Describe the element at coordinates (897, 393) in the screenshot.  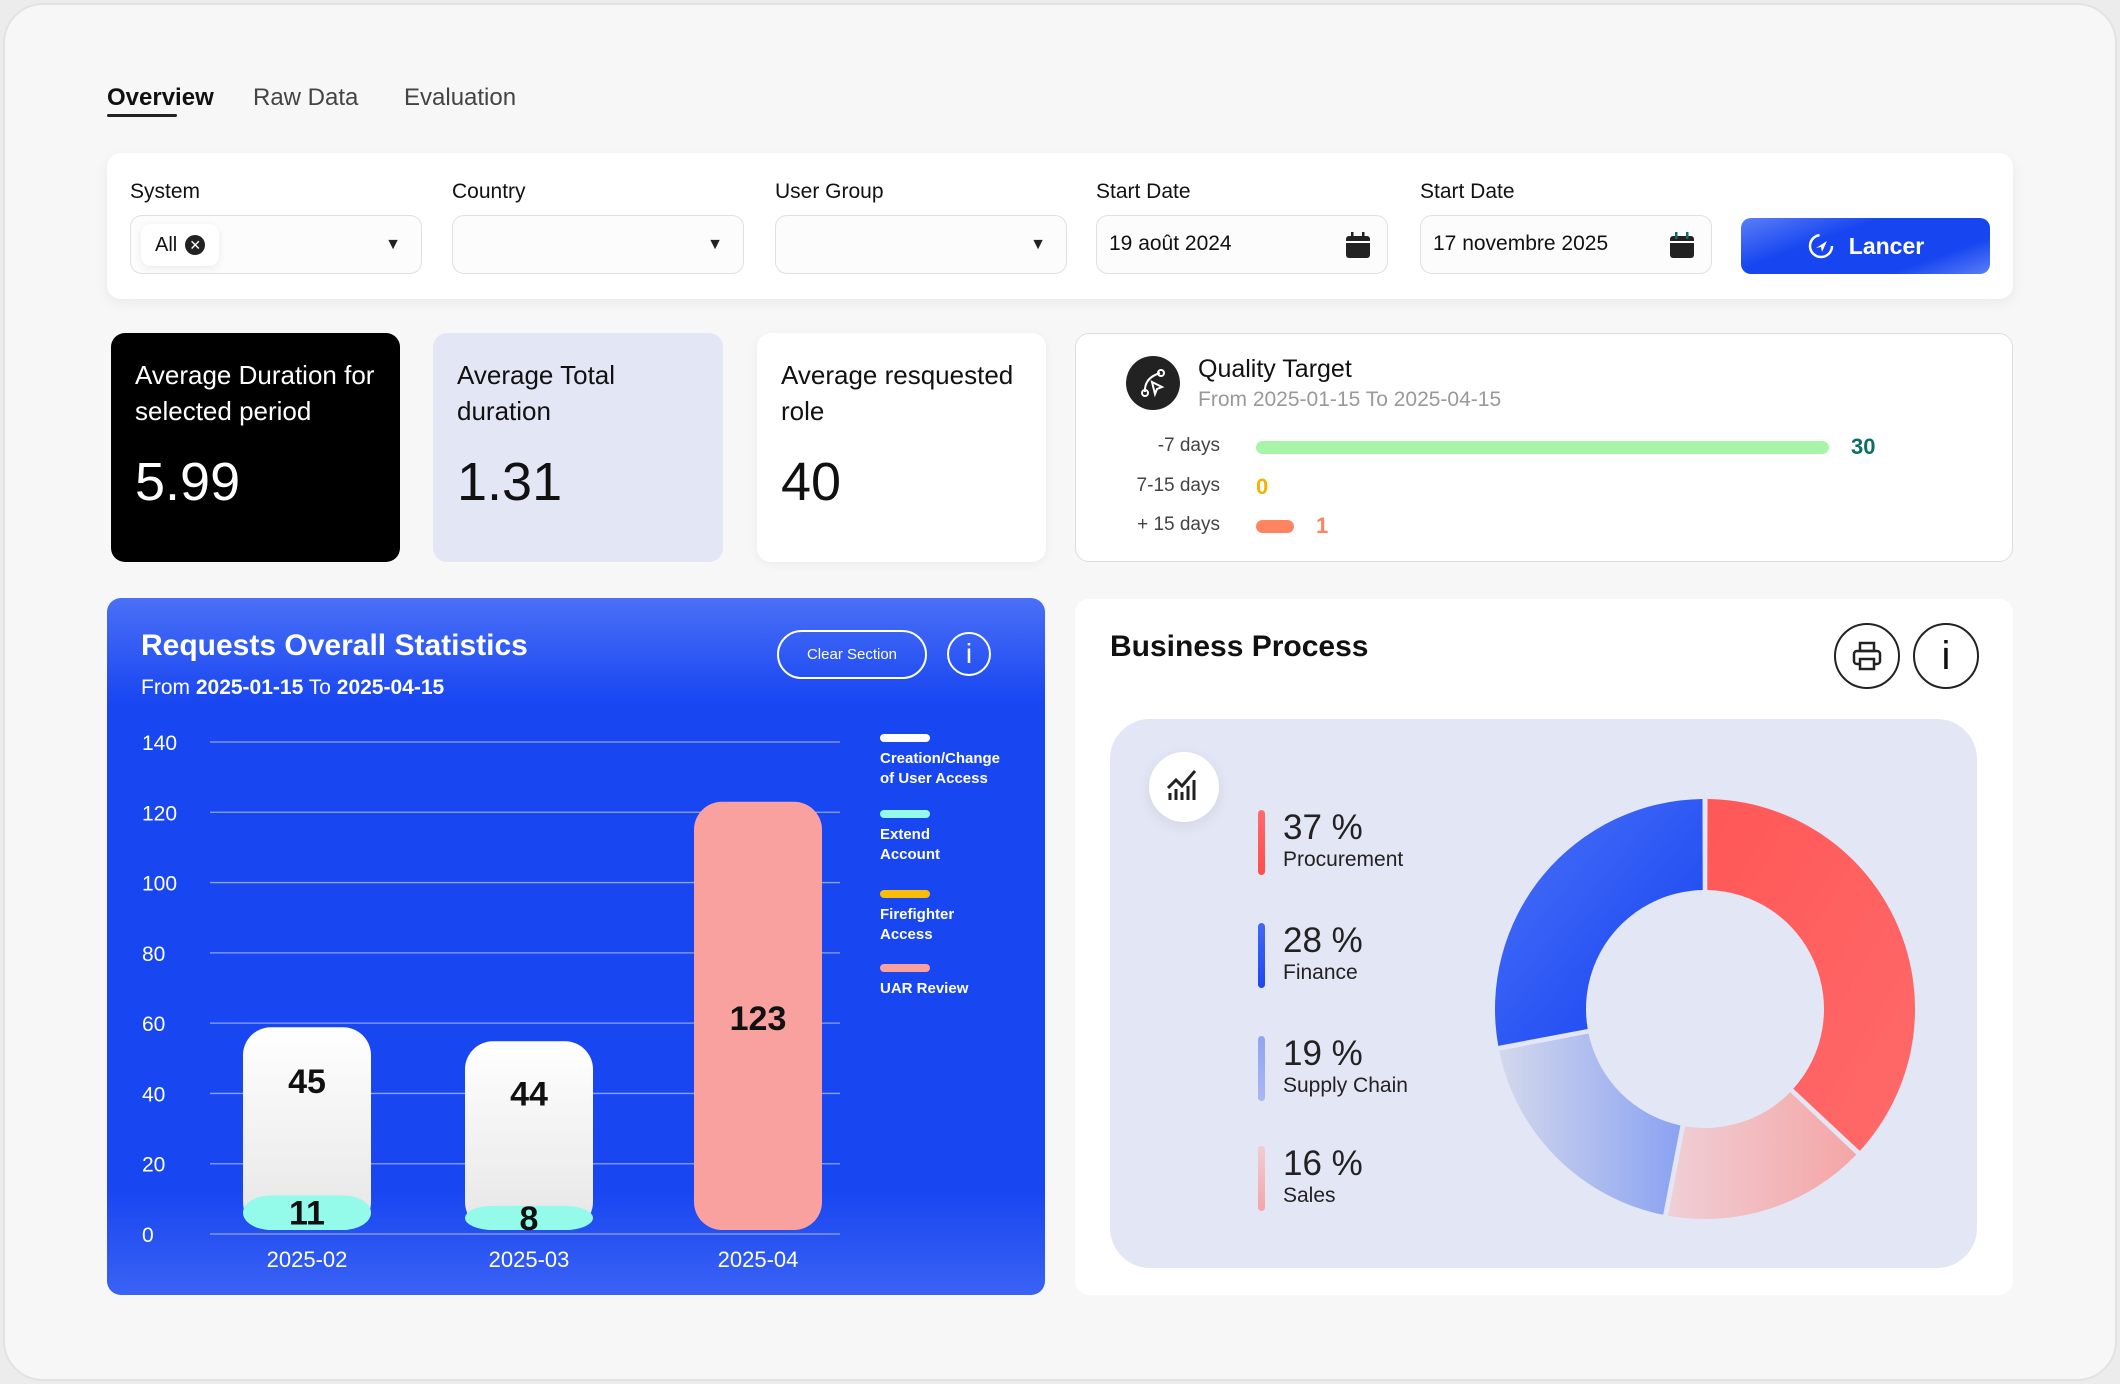
I see `kpi-title: Average resquested role` at that location.